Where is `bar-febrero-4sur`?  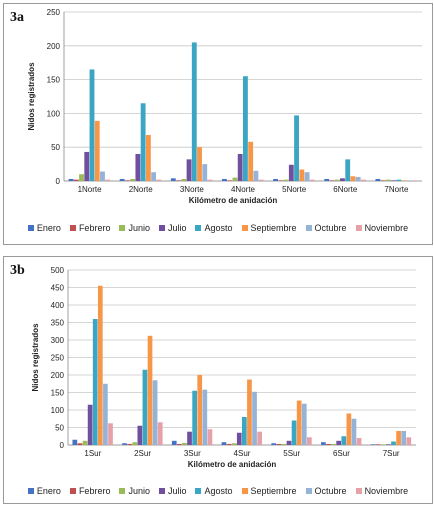 bar-febrero-4sur is located at coordinates (229, 444).